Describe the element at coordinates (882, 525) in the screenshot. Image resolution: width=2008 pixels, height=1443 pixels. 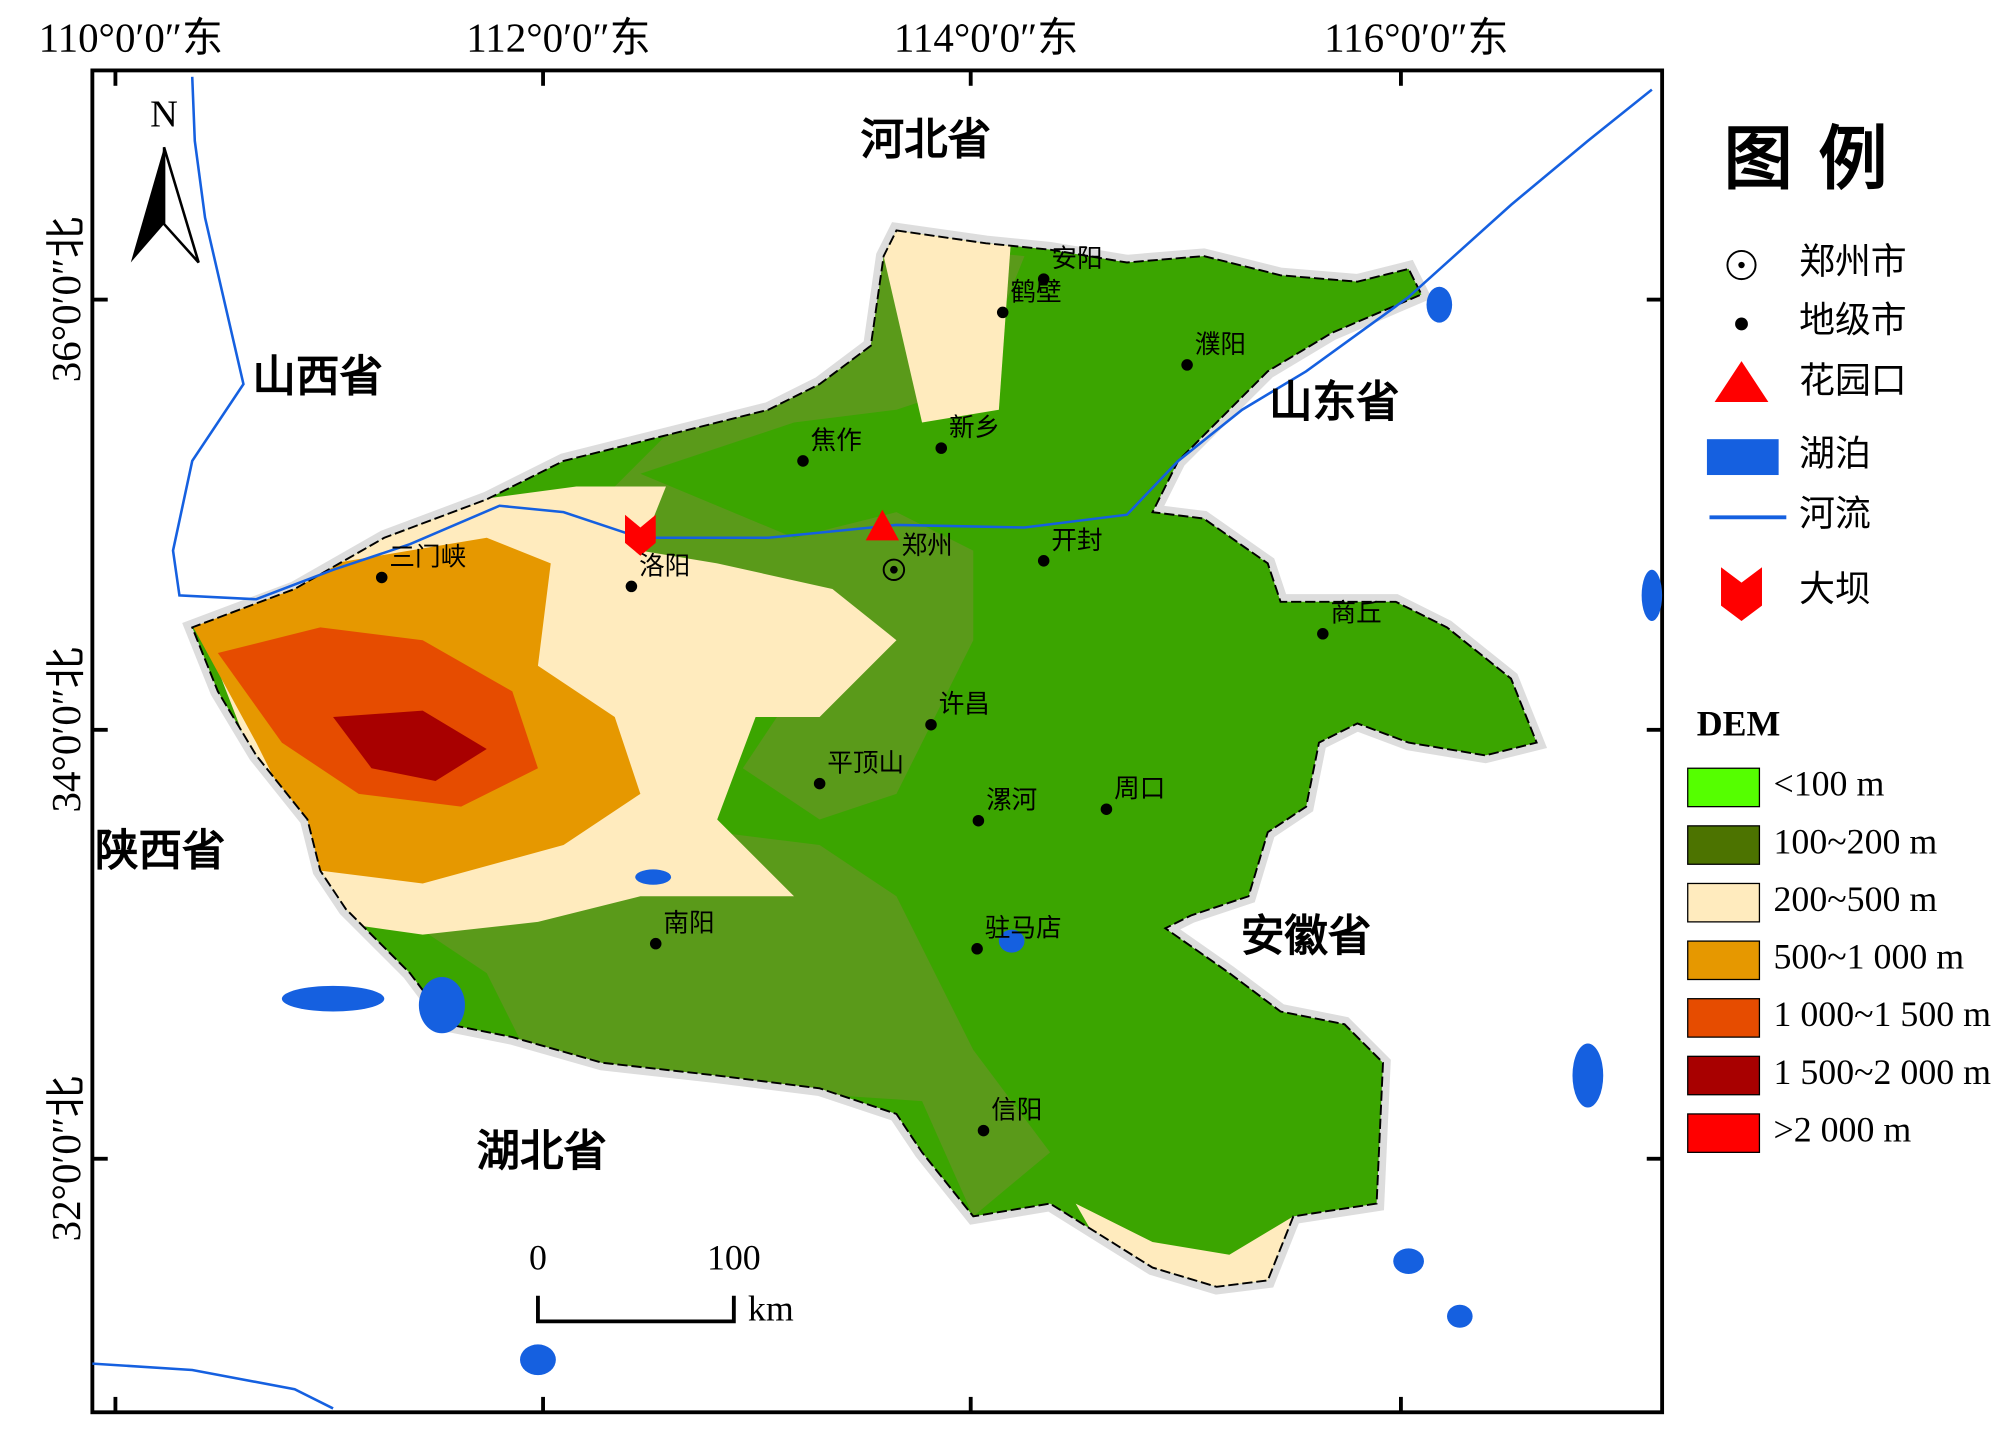
I see `huayuankou` at that location.